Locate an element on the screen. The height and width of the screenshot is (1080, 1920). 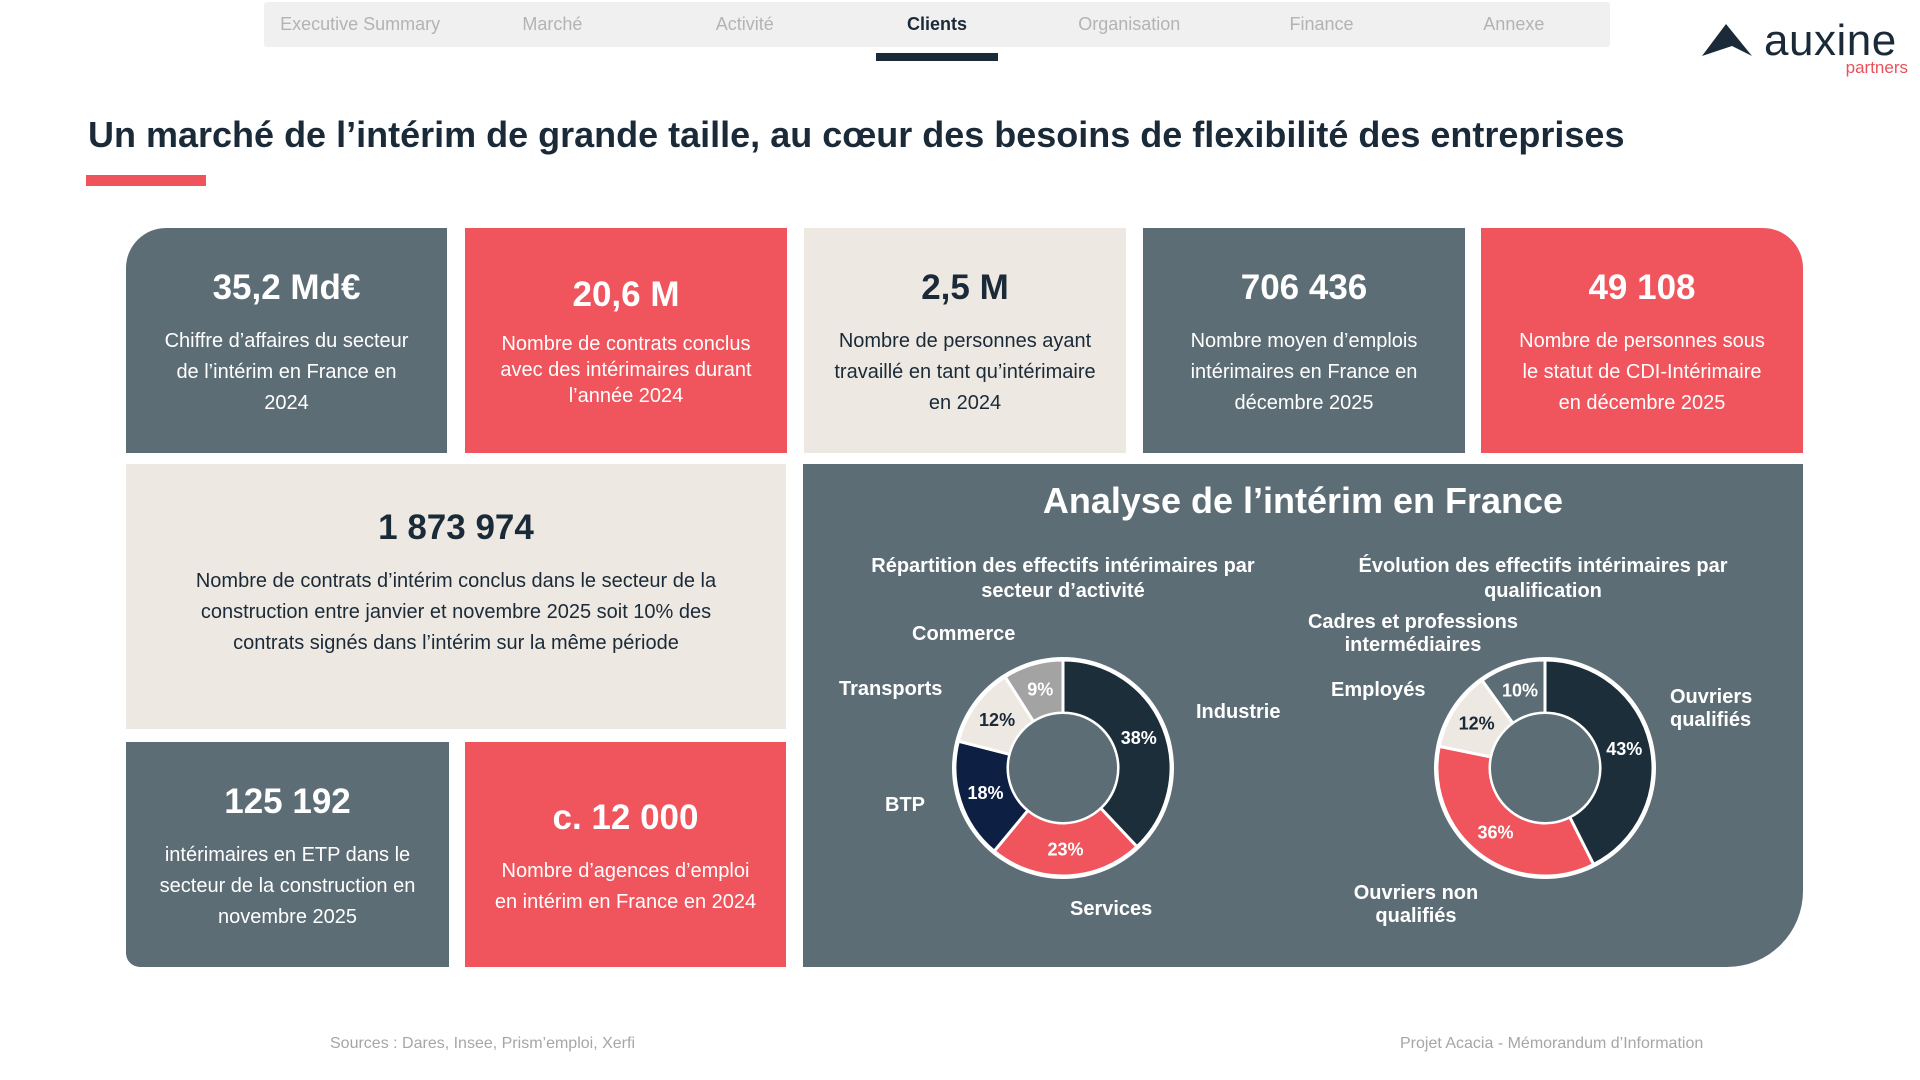
tab-organisation: Organisation is located at coordinates (1129, 24).